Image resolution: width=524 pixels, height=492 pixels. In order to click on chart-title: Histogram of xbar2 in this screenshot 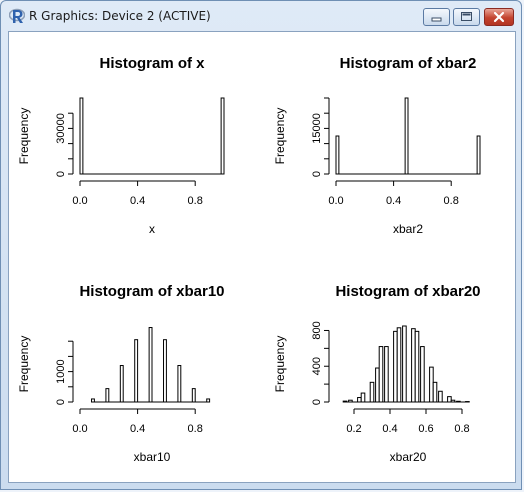, I will do `click(408, 63)`.